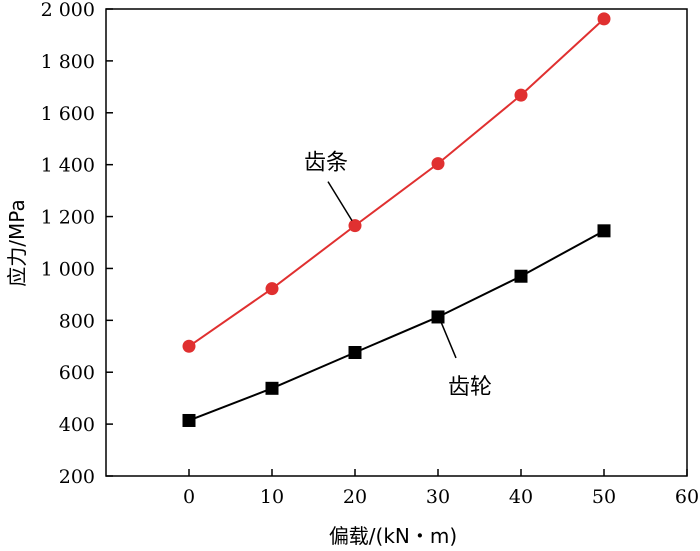 Image resolution: width=700 pixels, height=551 pixels. What do you see at coordinates (687, 497) in the screenshot?
I see `x-tick-label: 60` at bounding box center [687, 497].